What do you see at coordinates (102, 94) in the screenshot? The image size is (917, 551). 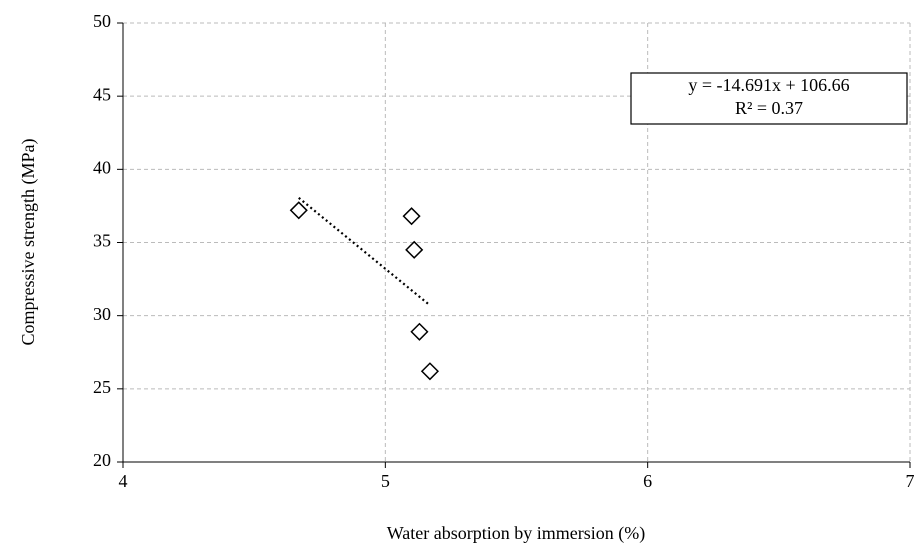 I see `y-tick-label: 45` at bounding box center [102, 94].